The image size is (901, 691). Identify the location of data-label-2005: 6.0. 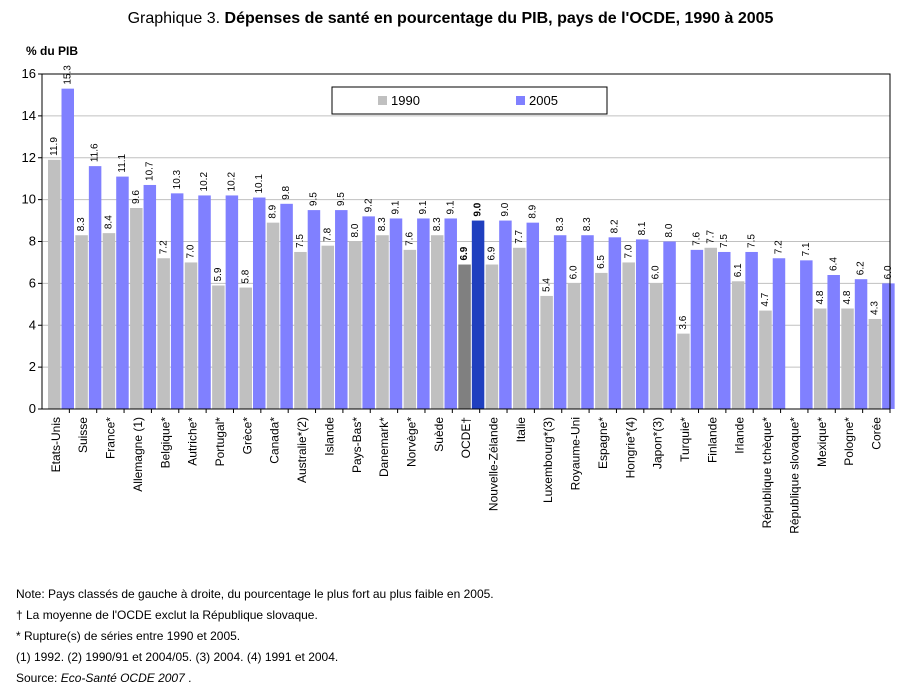
(888, 272).